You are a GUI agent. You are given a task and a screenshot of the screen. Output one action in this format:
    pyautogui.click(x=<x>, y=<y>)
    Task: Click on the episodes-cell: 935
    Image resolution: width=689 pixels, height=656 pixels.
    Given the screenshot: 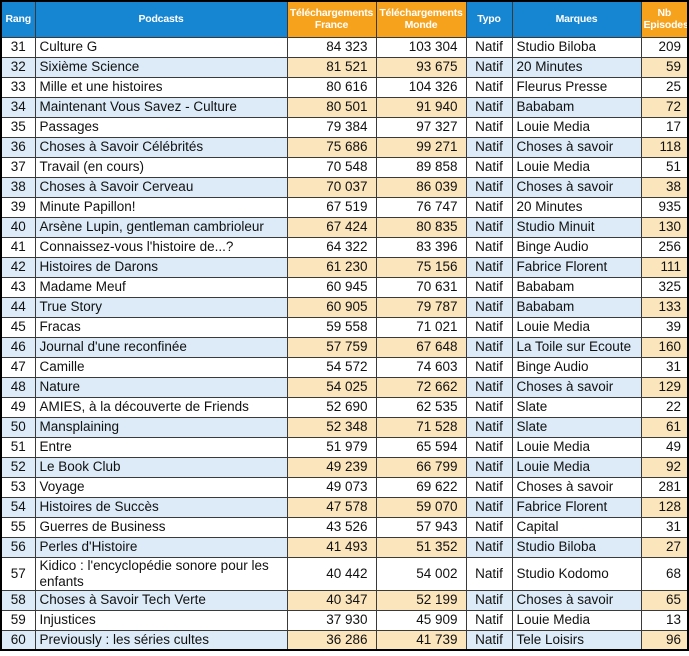 What is the action you would take?
    pyautogui.click(x=664, y=207)
    